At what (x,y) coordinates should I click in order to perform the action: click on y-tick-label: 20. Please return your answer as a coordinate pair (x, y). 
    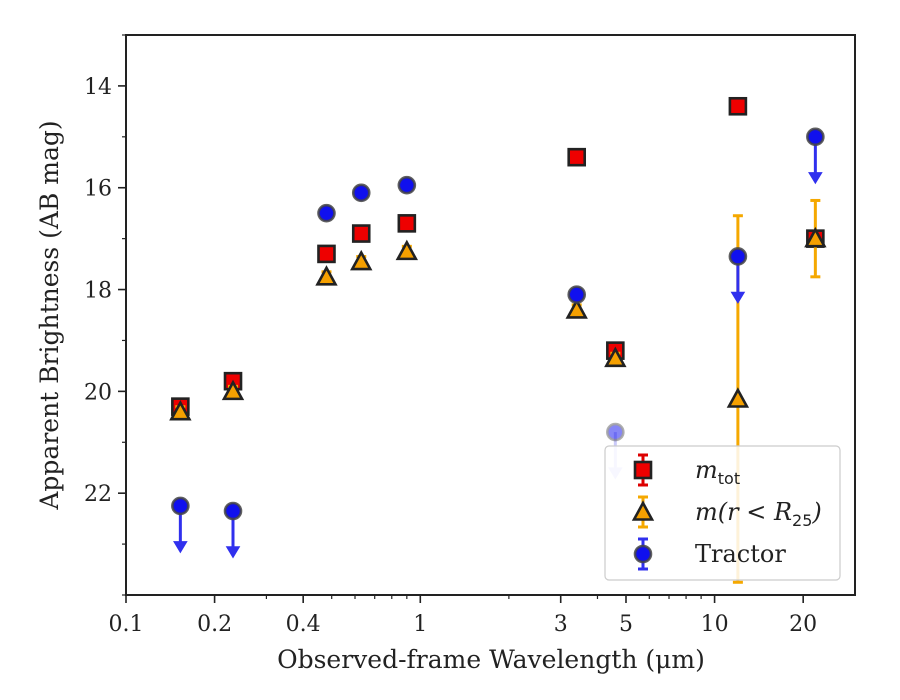
    Looking at the image, I should click on (98, 392).